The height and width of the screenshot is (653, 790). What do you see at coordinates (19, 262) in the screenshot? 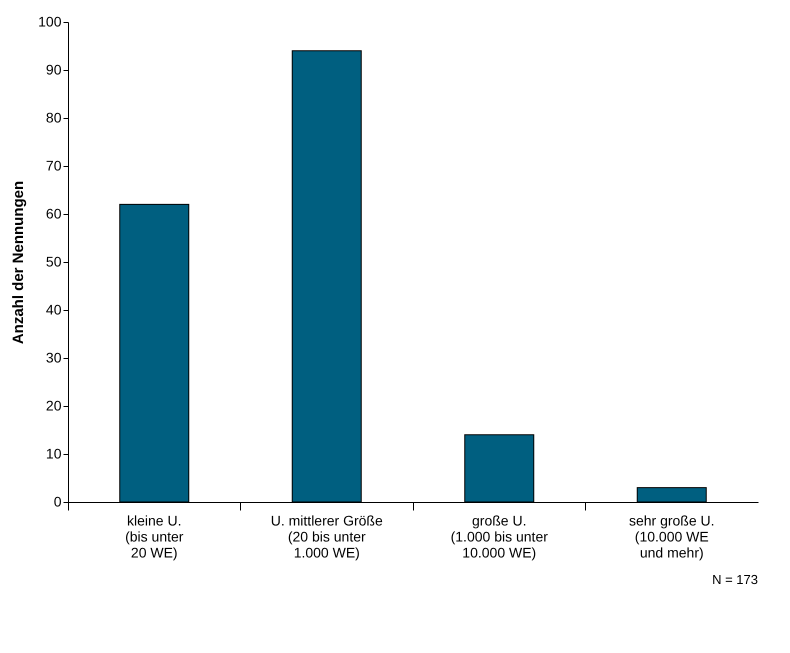
I see `y-axis-title: Anzahl der Nennungen` at bounding box center [19, 262].